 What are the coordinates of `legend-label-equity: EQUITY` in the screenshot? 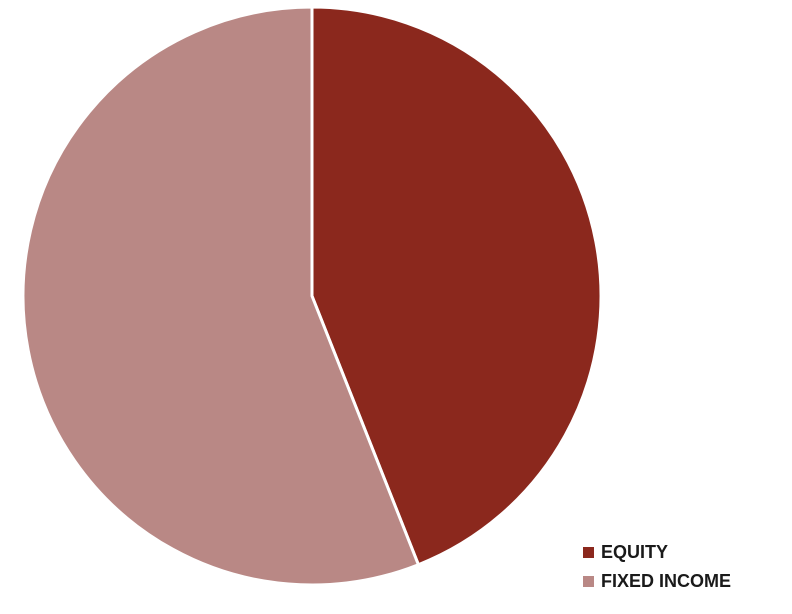 It's located at (635, 552).